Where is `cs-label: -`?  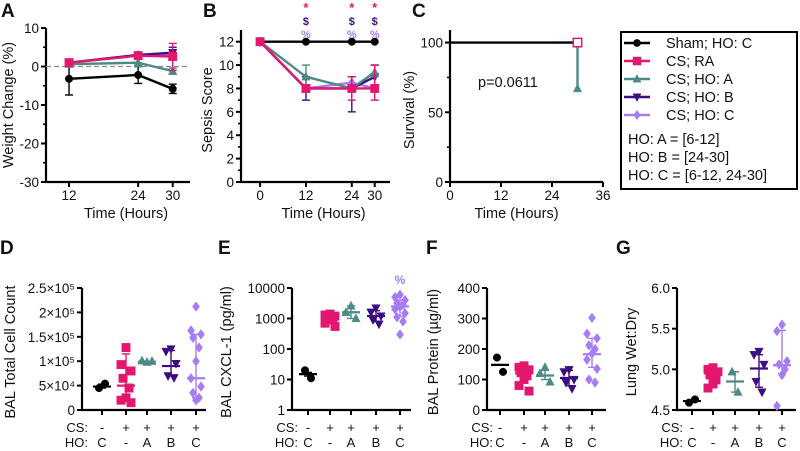
cs-label: - is located at coordinates (308, 427).